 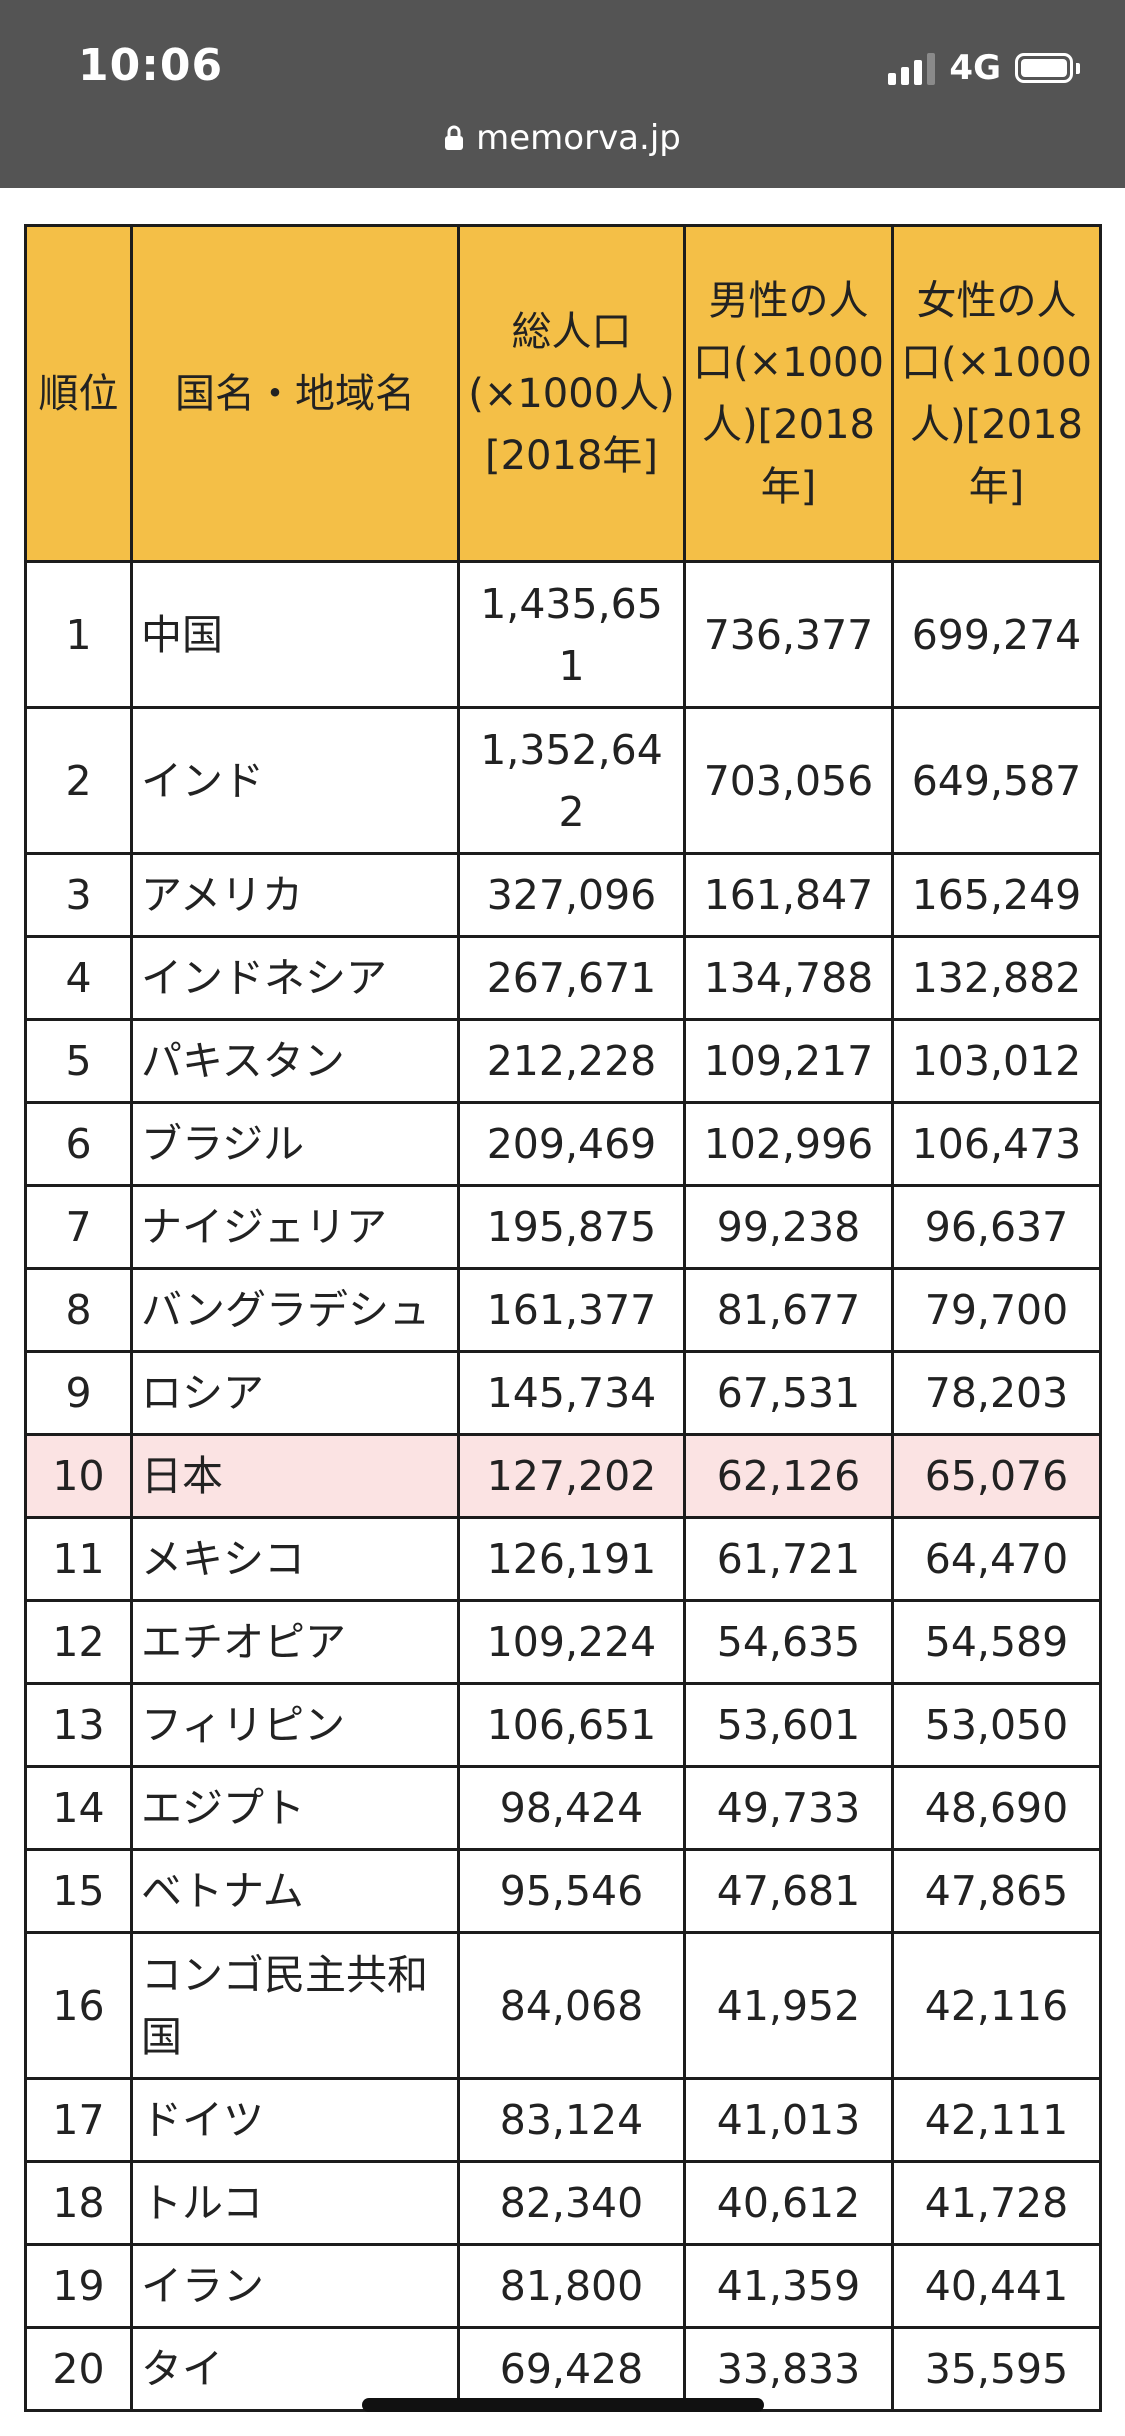 What do you see at coordinates (571, 2286) in the screenshot?
I see `cell-total: 81,800` at bounding box center [571, 2286].